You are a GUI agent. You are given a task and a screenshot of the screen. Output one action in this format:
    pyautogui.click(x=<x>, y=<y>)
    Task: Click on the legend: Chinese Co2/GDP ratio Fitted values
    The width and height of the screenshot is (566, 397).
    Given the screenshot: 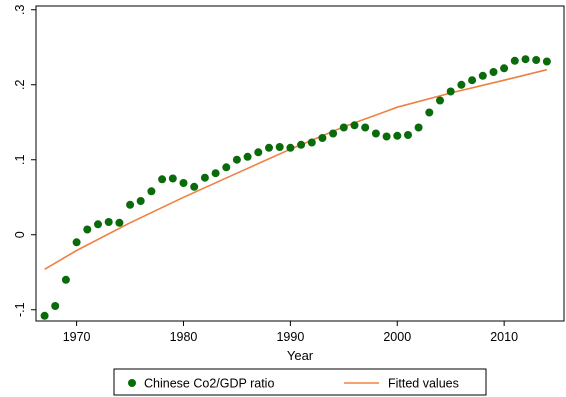 What is the action you would take?
    pyautogui.click(x=300, y=382)
    